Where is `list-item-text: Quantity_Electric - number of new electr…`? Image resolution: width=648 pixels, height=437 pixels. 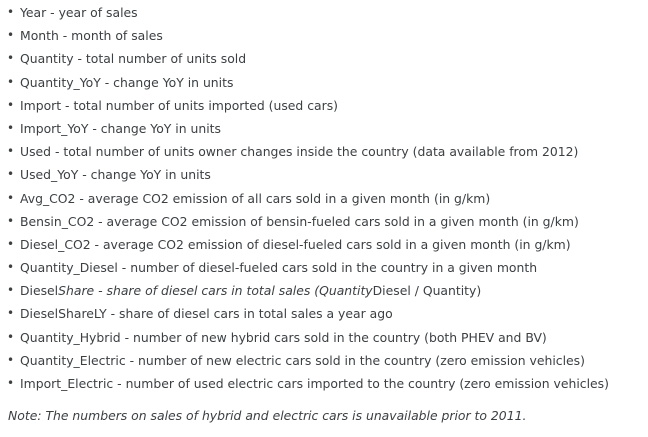 list-item-text: Quantity_Electric - number of new electr… is located at coordinates (302, 360).